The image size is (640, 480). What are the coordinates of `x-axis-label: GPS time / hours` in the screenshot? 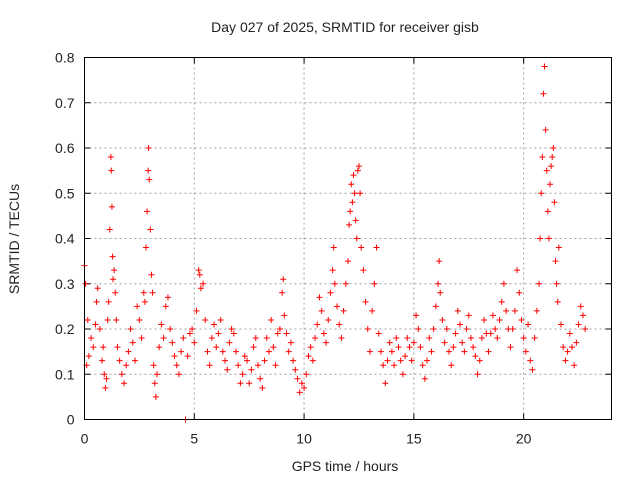 It's located at (345, 466).